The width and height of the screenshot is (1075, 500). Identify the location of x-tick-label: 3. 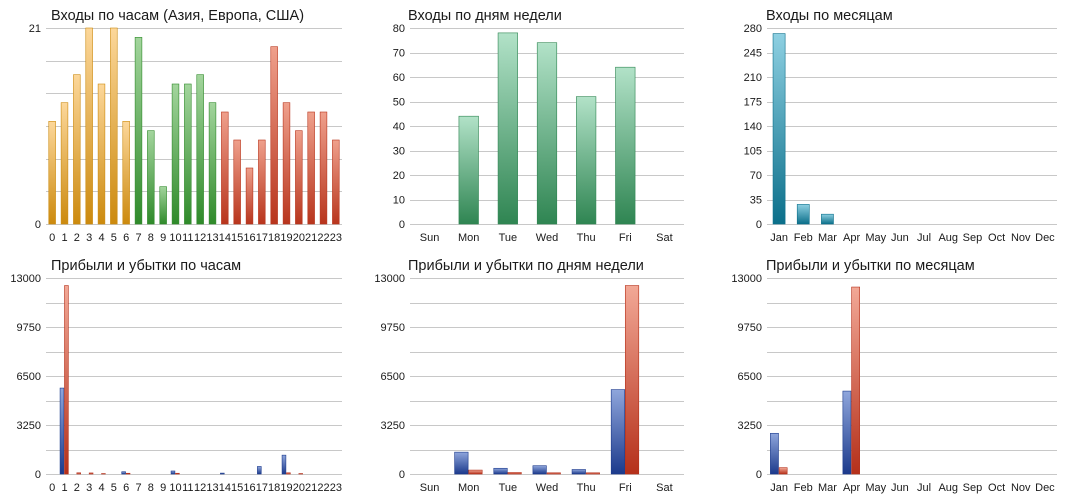
(89, 238).